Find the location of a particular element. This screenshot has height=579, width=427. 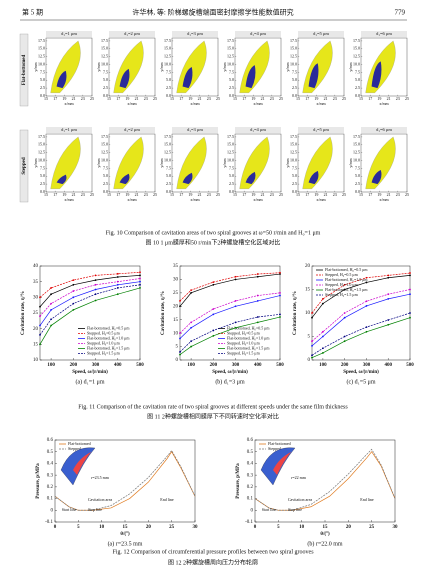

legend-label: Stepped is located at coordinates (274, 448).